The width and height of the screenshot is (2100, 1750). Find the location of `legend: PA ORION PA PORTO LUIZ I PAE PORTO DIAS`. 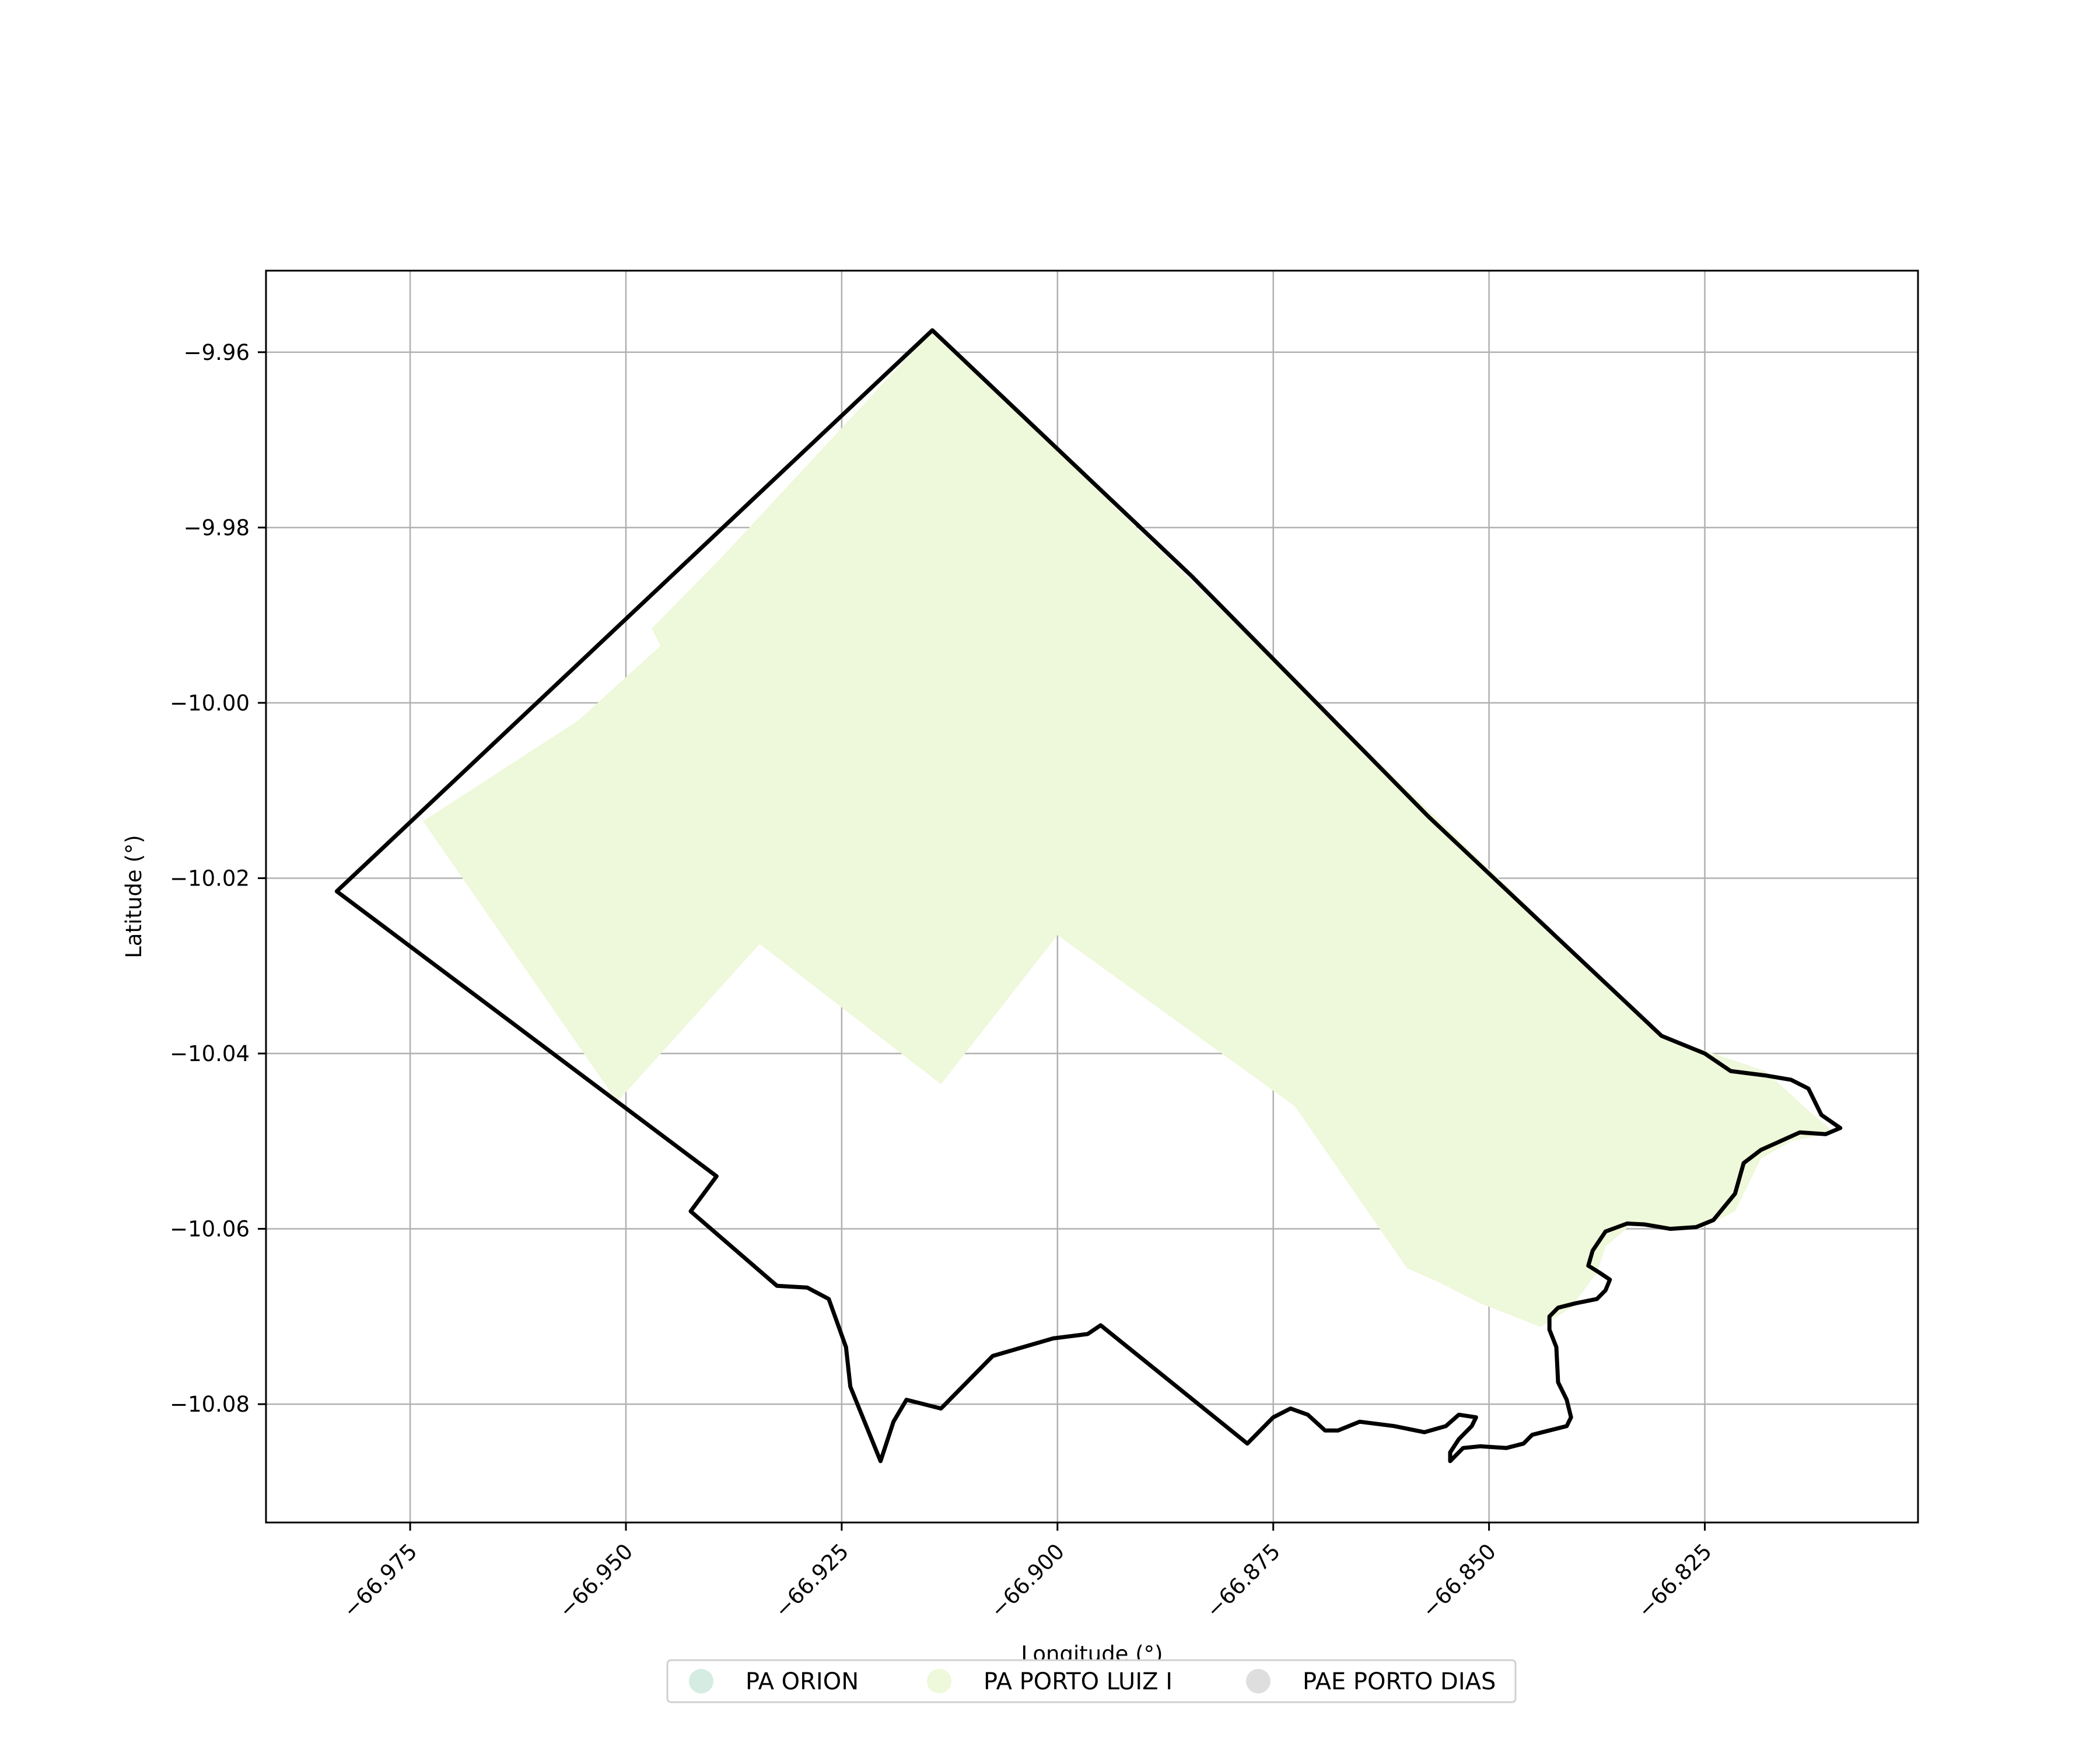

legend: PA ORION PA PORTO LUIZ I PAE PORTO DIAS is located at coordinates (1091, 1681).